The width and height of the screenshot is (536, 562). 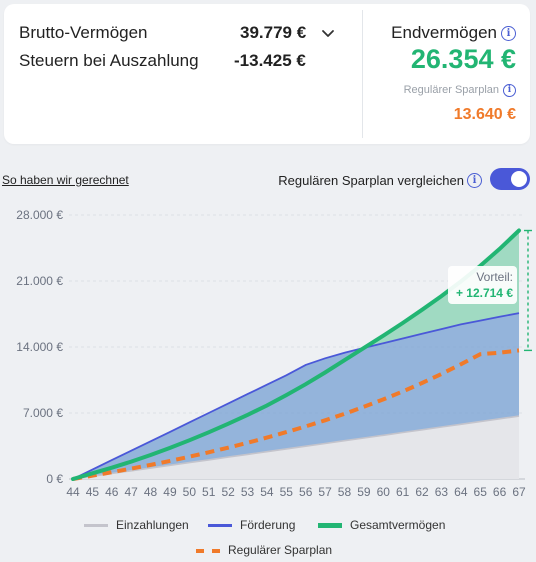 What do you see at coordinates (190, 492) in the screenshot?
I see `x-tick-label: 50` at bounding box center [190, 492].